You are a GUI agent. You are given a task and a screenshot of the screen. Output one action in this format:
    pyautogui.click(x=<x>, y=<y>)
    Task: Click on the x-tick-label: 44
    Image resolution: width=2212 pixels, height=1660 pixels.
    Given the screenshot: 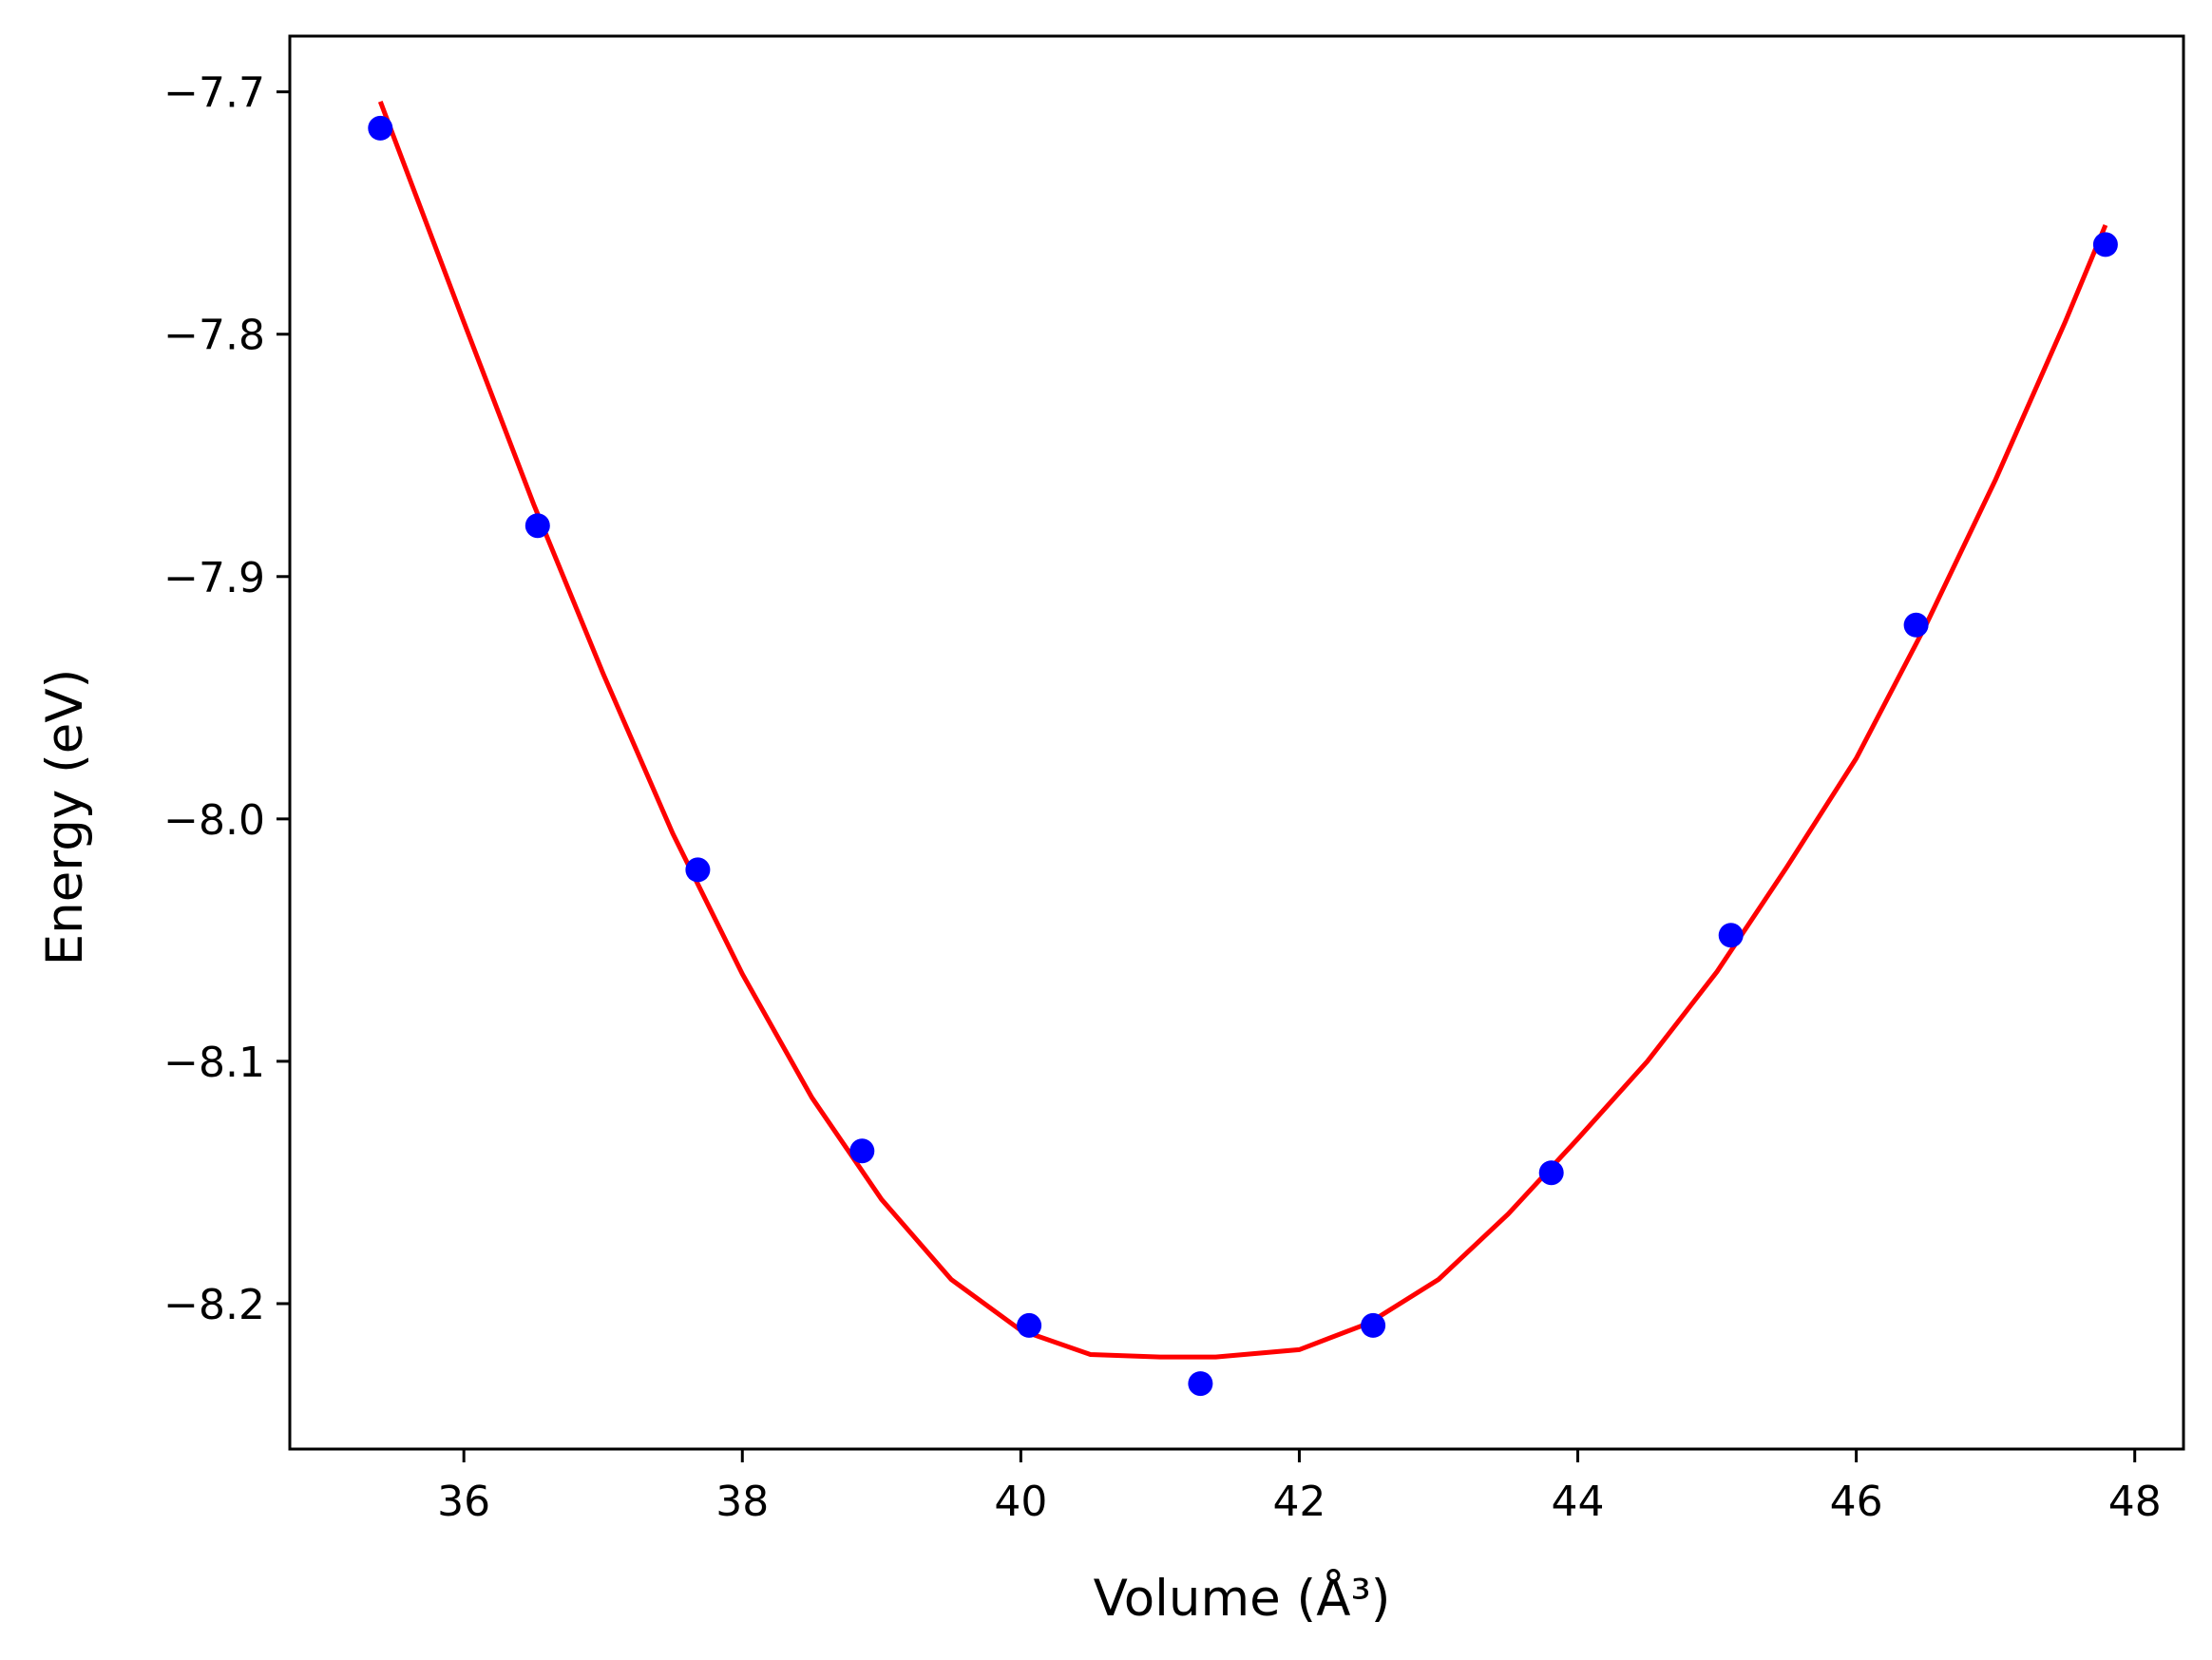 What is the action you would take?
    pyautogui.click(x=1578, y=1502)
    